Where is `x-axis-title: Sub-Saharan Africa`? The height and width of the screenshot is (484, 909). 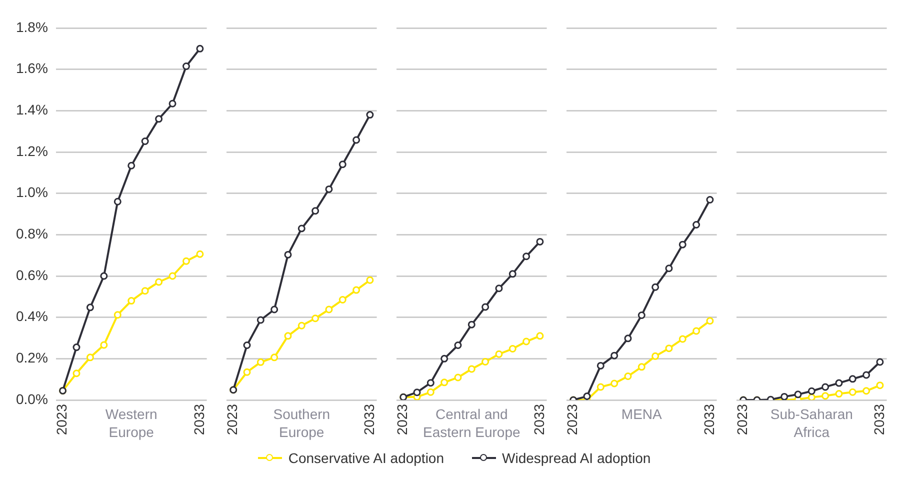 x-axis-title: Sub-Saharan Africa is located at coordinates (811, 423).